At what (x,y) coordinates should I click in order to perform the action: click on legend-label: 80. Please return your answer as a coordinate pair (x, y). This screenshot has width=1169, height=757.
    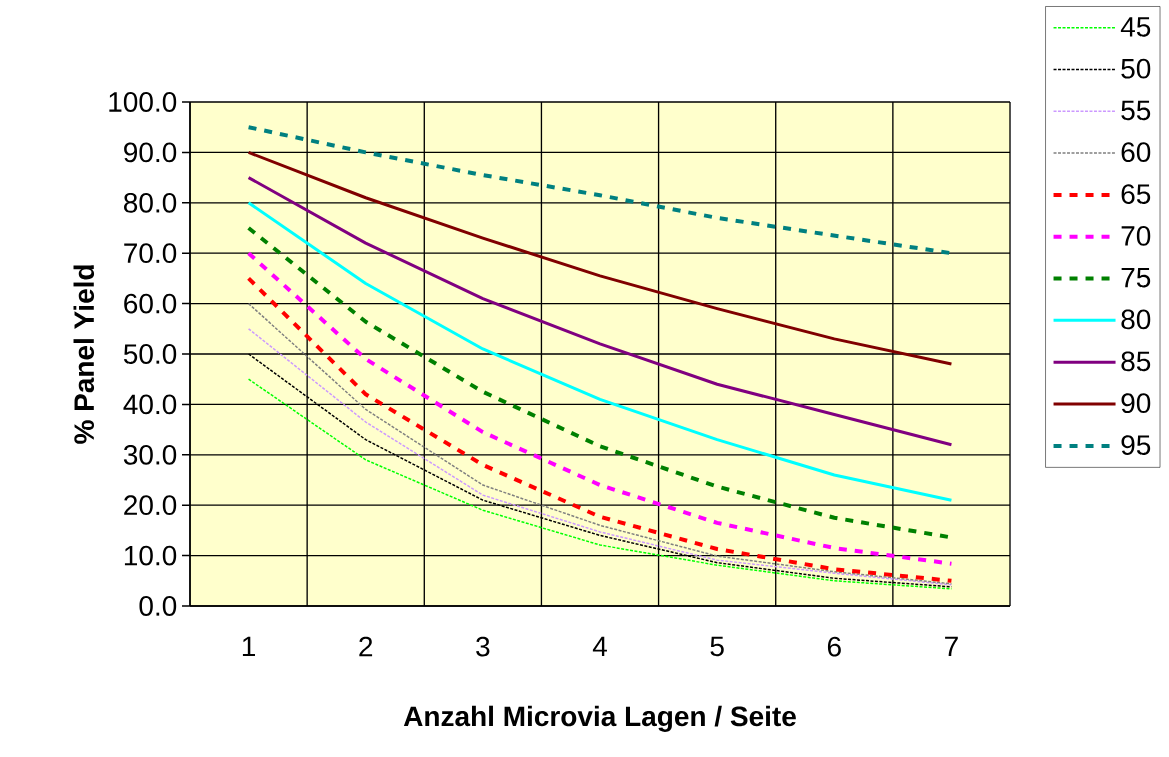
    Looking at the image, I should click on (1136, 319).